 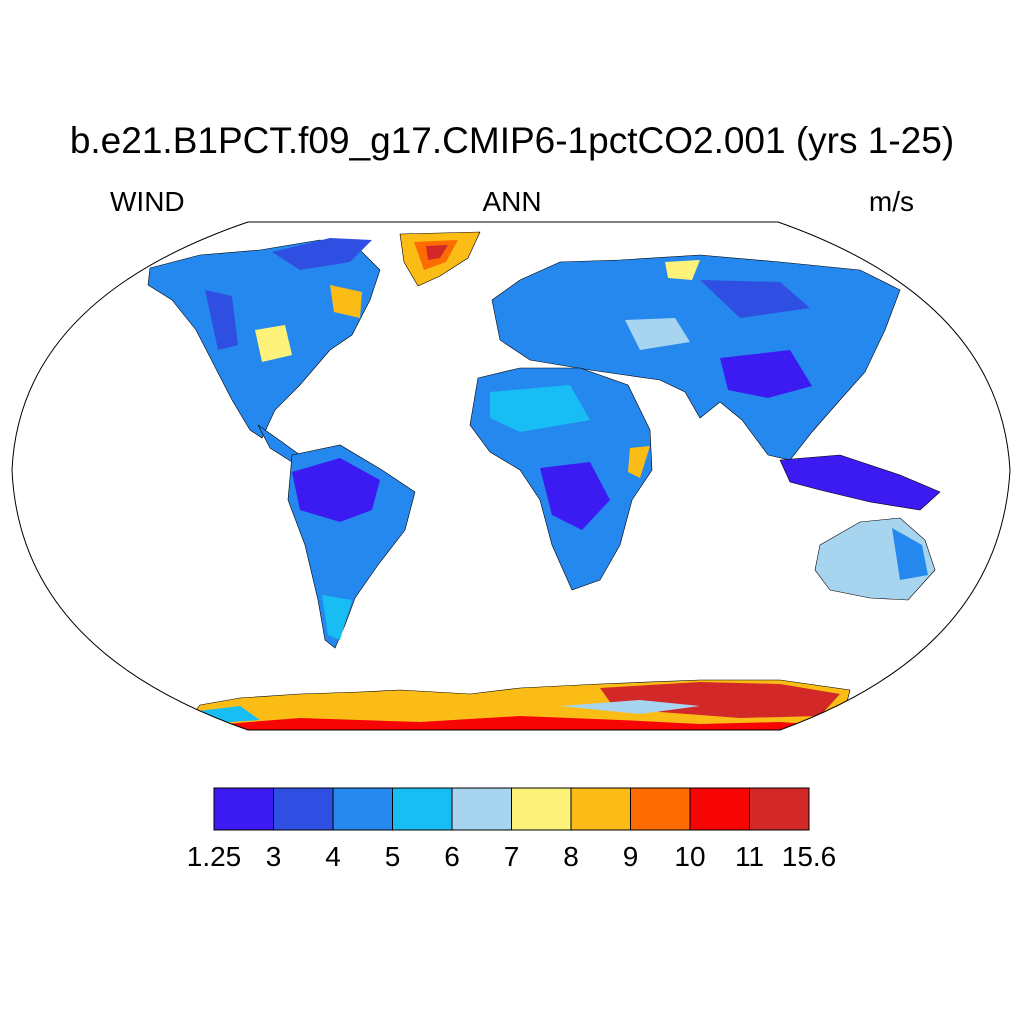 I want to click on colorbar-tick-label: 6, so click(x=452, y=856).